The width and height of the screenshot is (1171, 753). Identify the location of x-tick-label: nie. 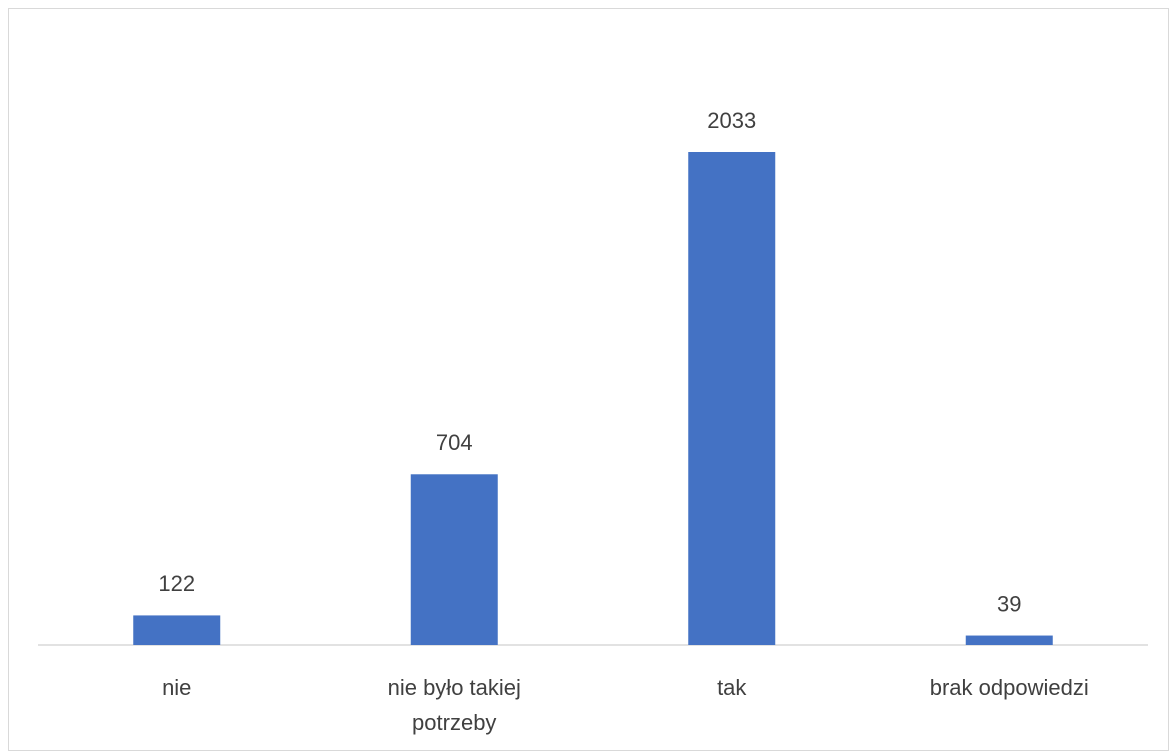
(177, 687).